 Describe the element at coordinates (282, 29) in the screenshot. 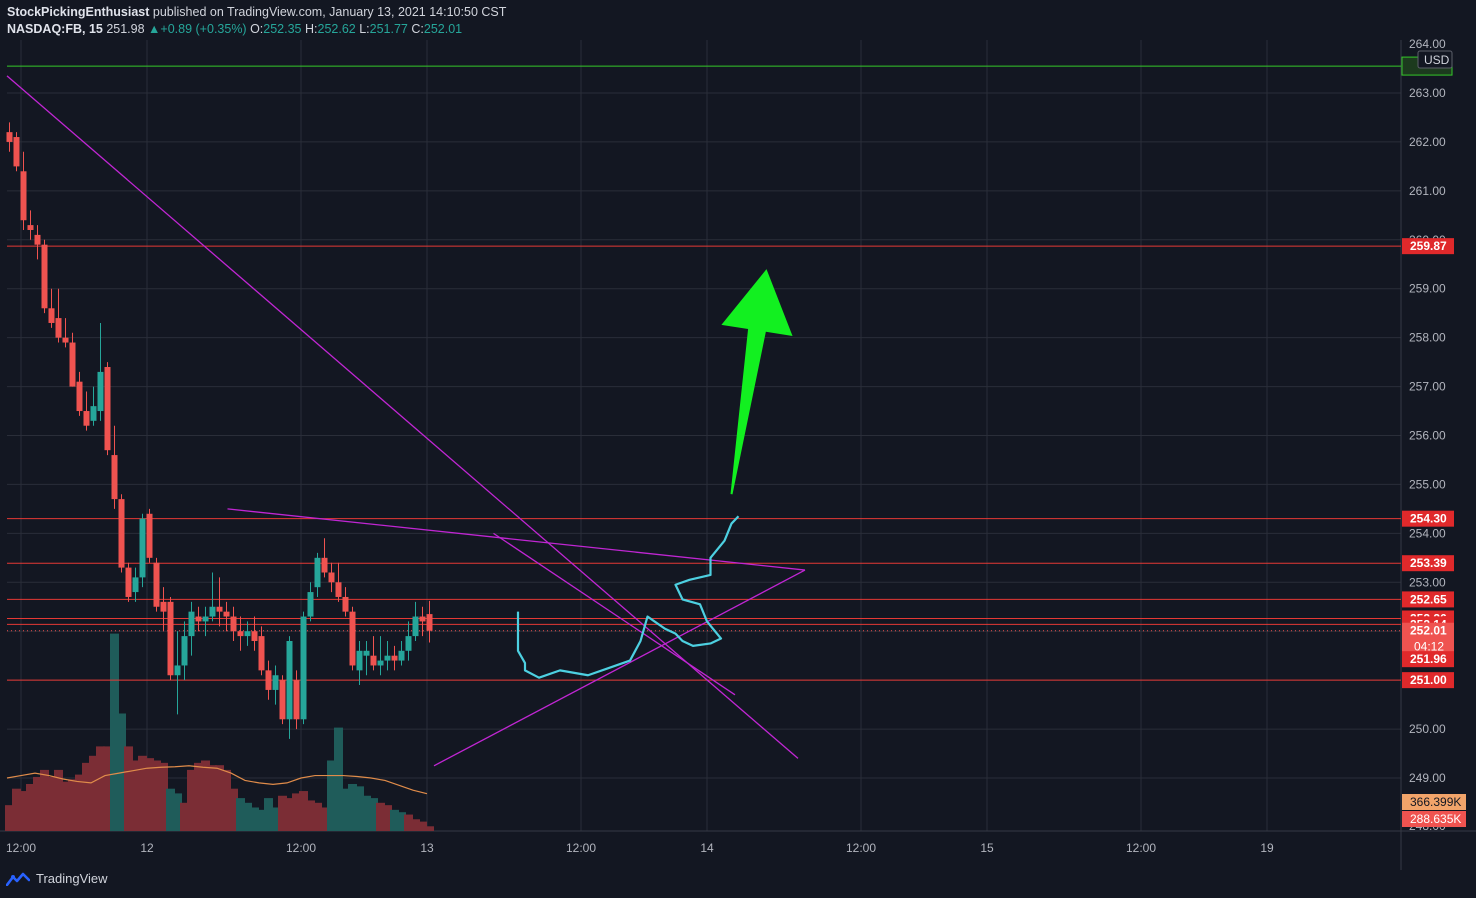

I see `open-value: 252.35` at that location.